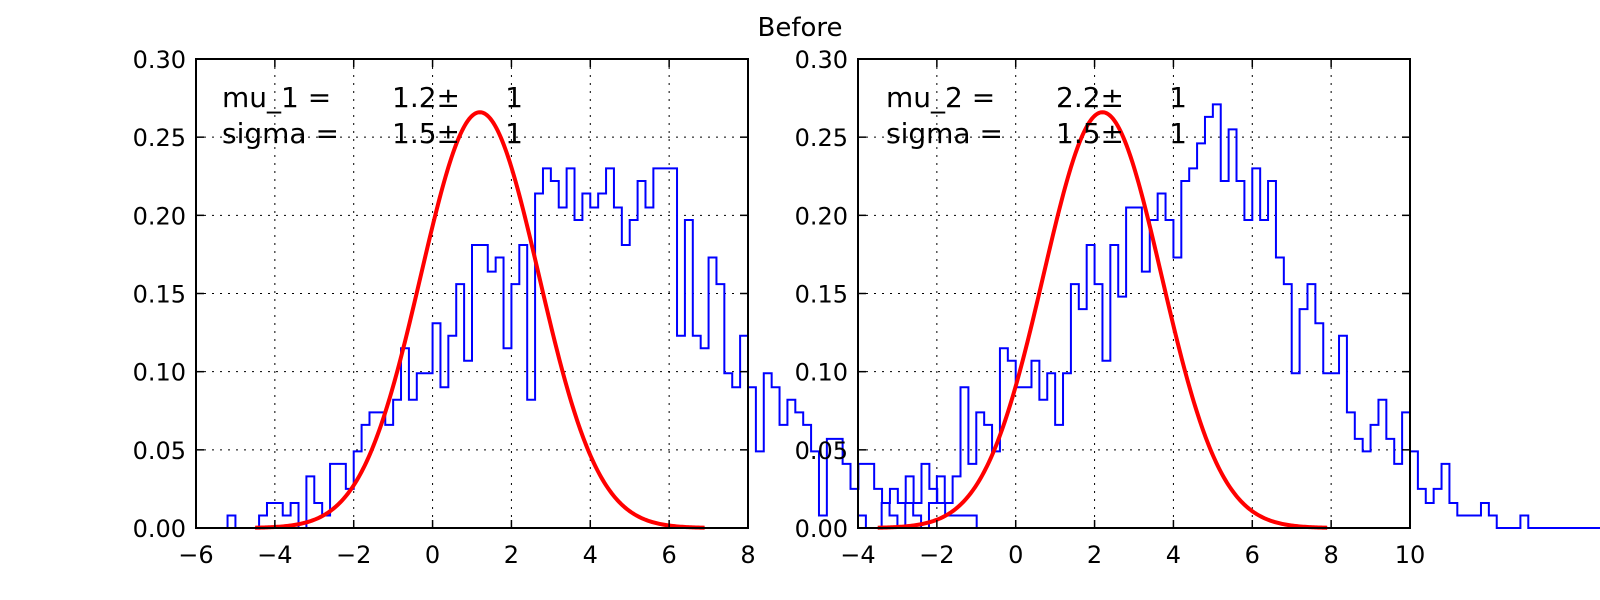 The image size is (1600, 600). Describe the element at coordinates (159, 295) in the screenshot. I see `left-ytick-label: 0.15` at that location.